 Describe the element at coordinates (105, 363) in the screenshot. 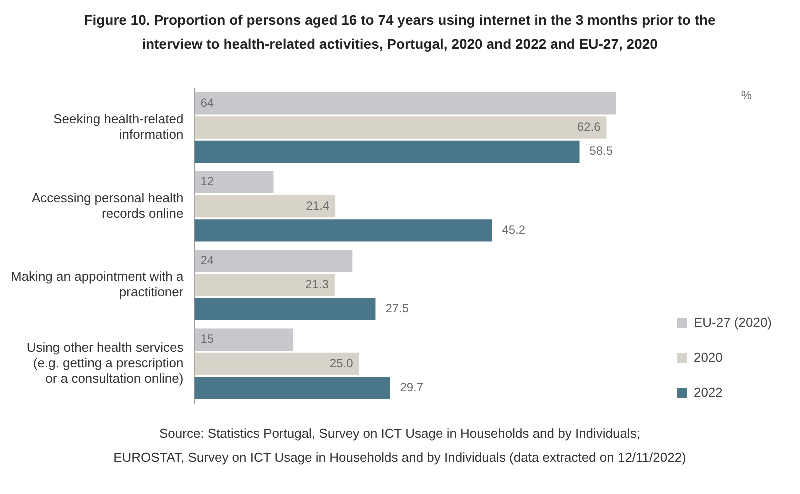

I see `y-tick-label: Using other health services (e.g. getting a prescription or a consultation online)` at that location.